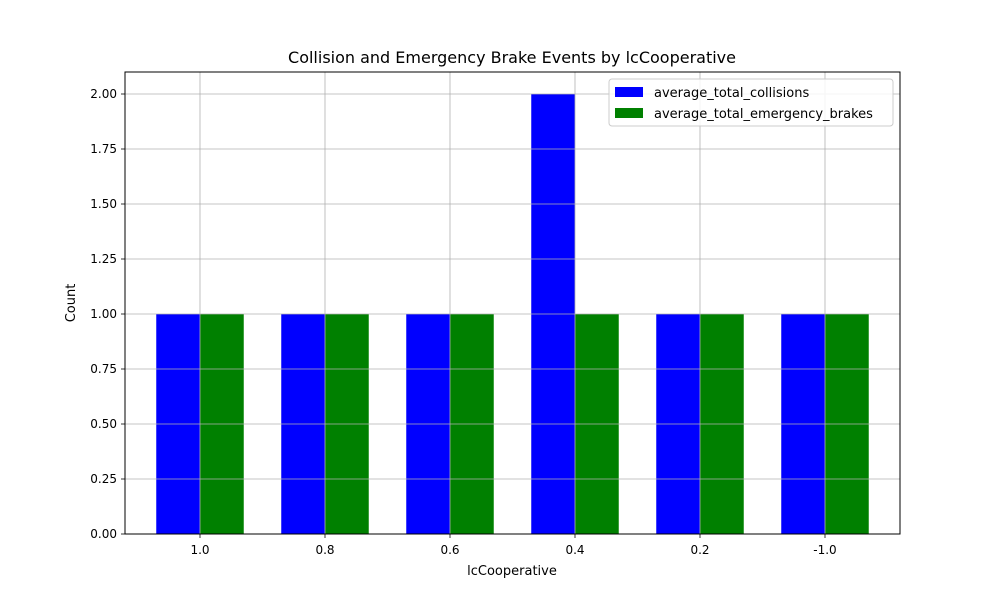 This screenshot has width=1000, height=605. Describe the element at coordinates (103, 534) in the screenshot. I see `y-tick-label: 0.00` at that location.